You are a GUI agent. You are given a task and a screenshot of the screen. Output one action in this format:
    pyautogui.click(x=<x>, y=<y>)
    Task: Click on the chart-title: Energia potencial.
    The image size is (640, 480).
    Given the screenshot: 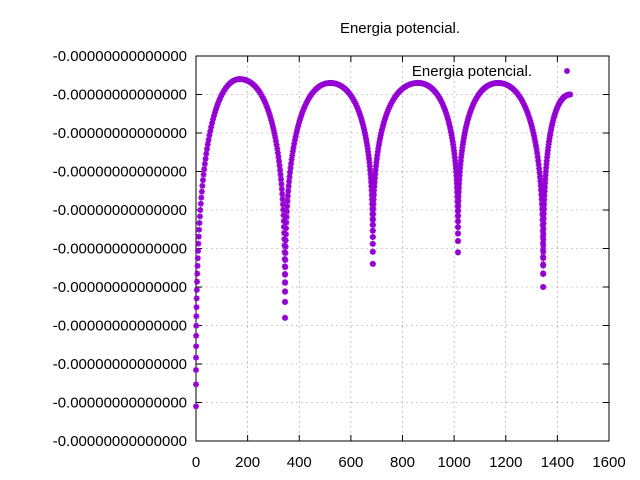 What is the action you would take?
    pyautogui.click(x=400, y=28)
    